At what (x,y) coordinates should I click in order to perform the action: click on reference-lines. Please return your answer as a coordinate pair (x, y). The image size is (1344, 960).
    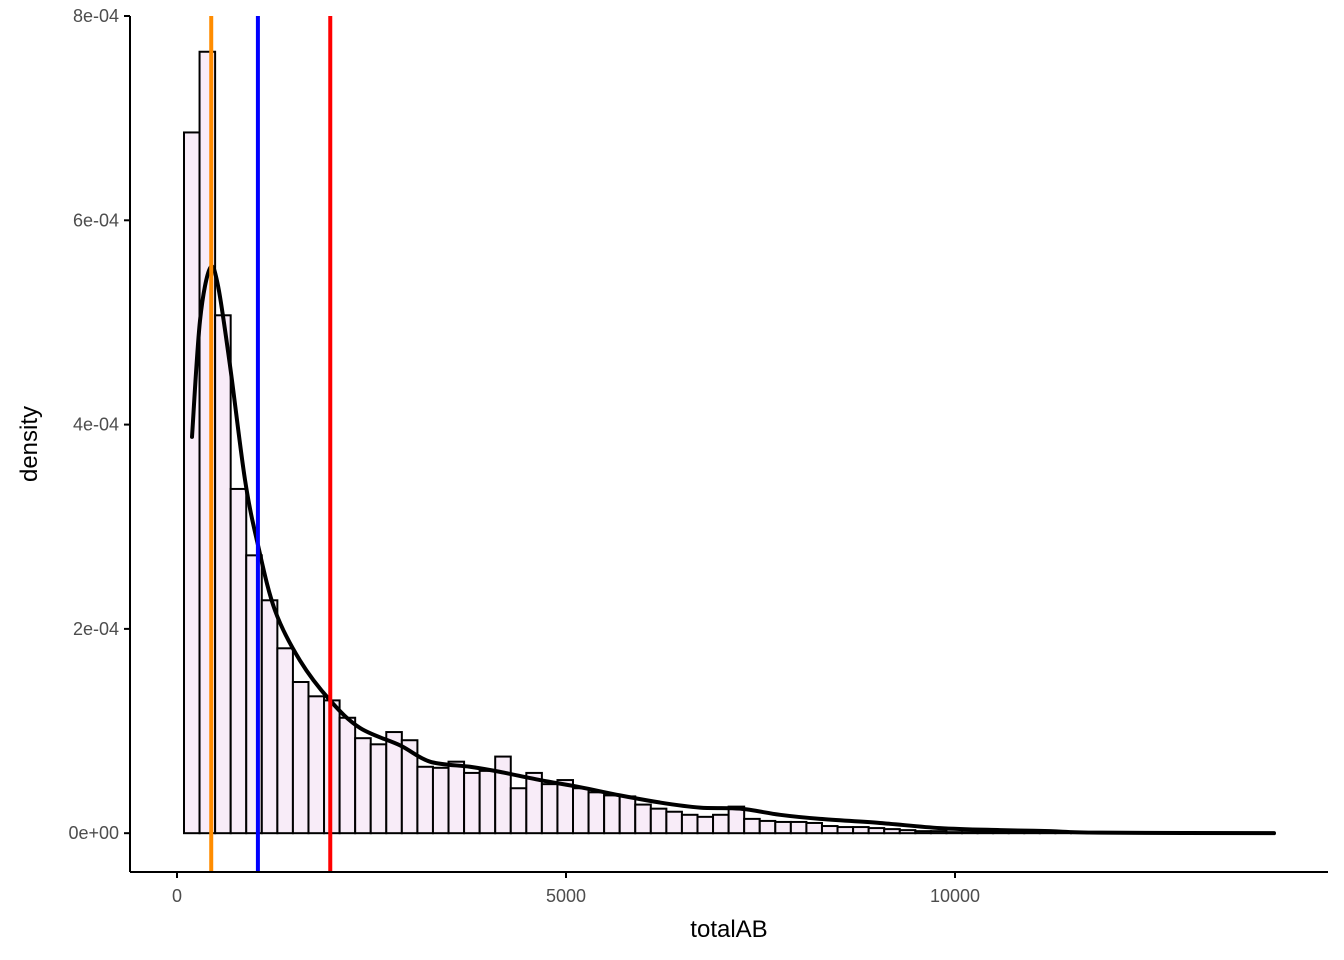
    Looking at the image, I should click on (271, 444).